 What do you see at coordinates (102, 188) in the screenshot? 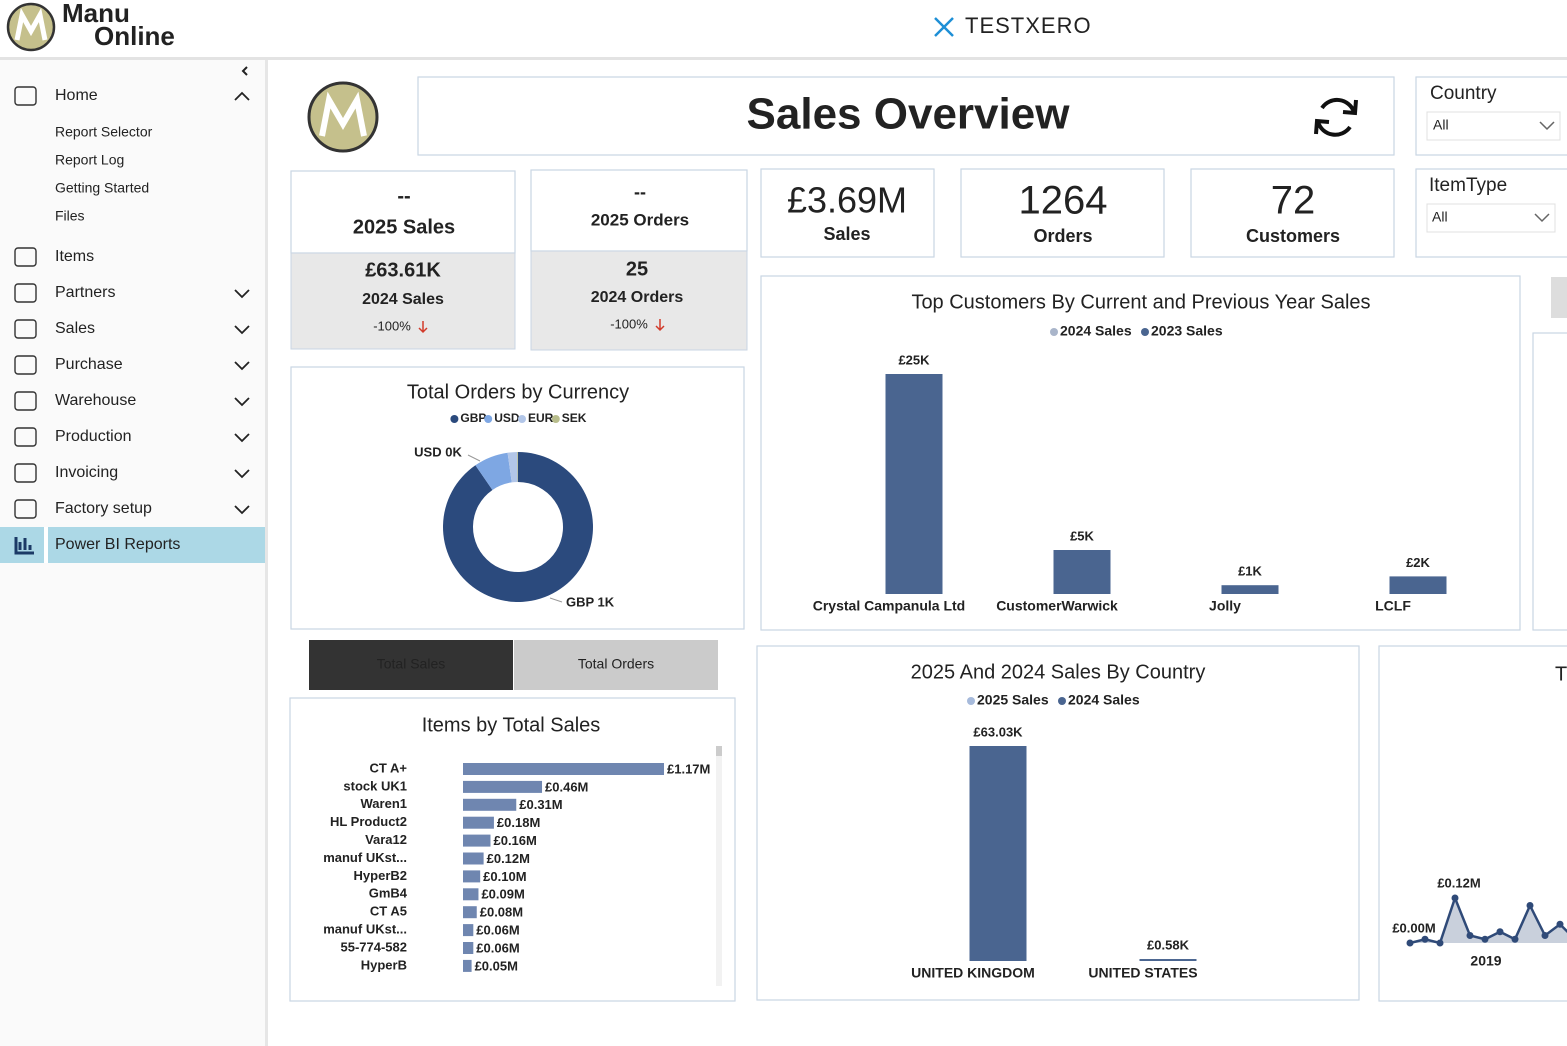
I see `submenu-item: Getting Started` at bounding box center [102, 188].